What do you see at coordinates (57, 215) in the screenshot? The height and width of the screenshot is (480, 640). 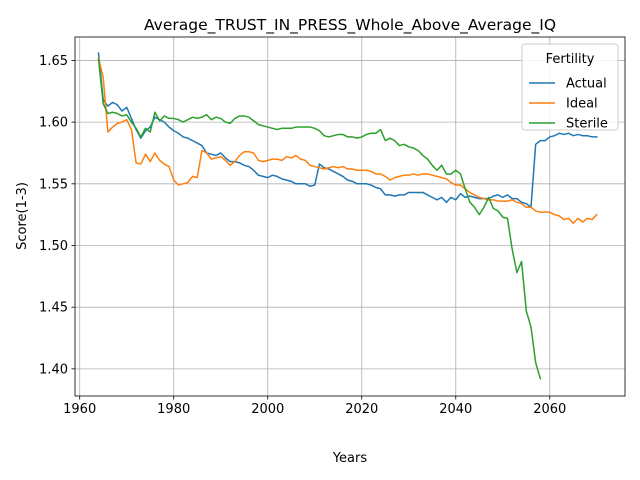 I see `y-axis-ticks: 1.40 1.45 1.50 1.55 1.60 1.65` at bounding box center [57, 215].